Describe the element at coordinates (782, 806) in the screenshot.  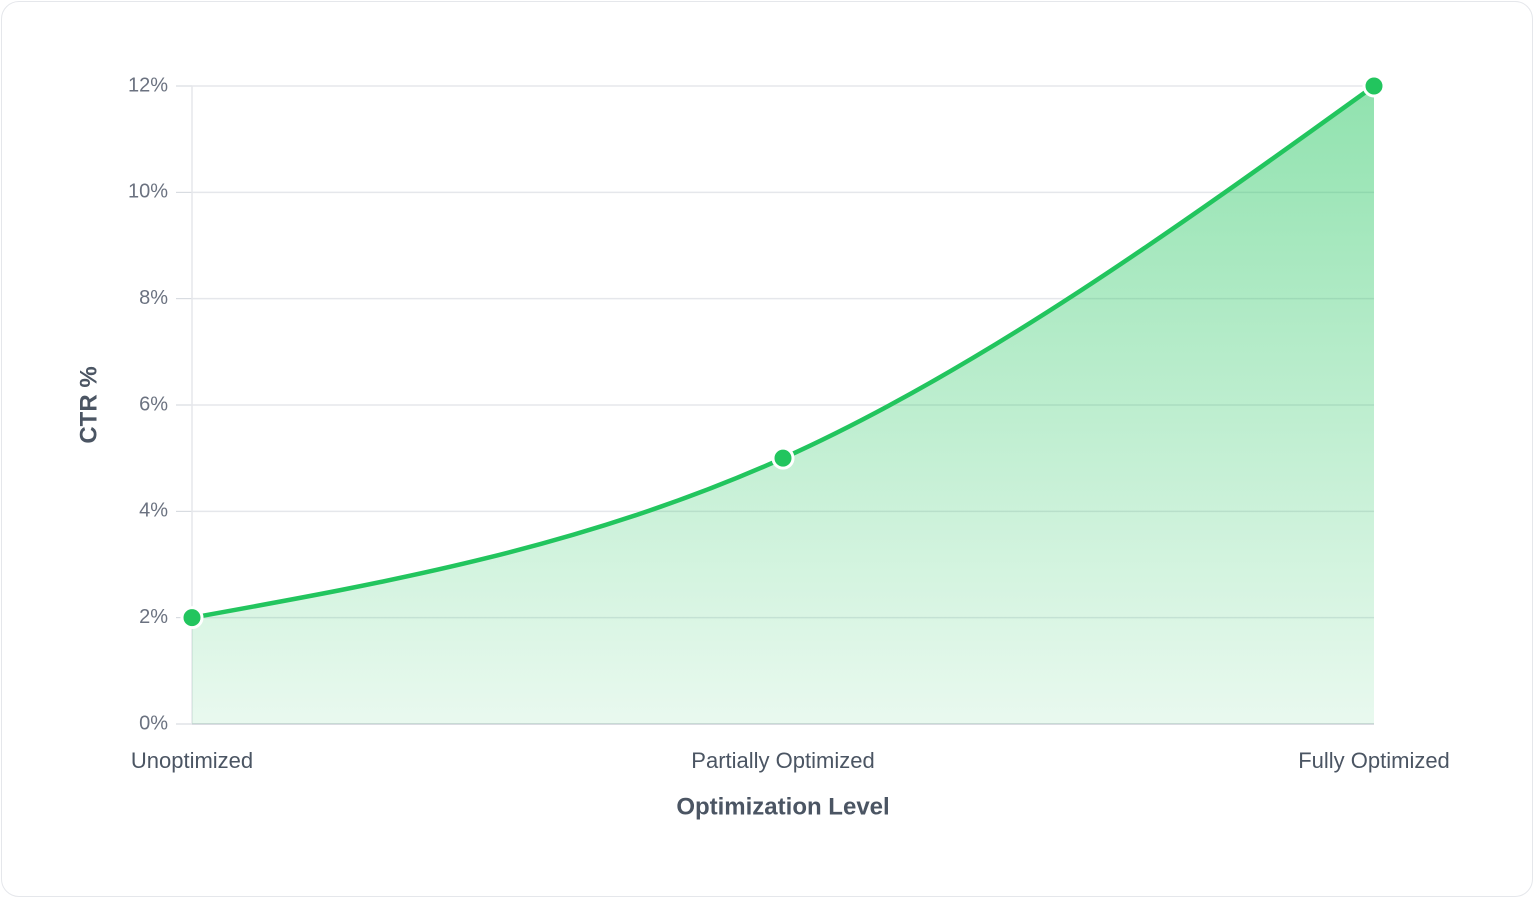
I see `x-axis-title: Optimization Level` at that location.